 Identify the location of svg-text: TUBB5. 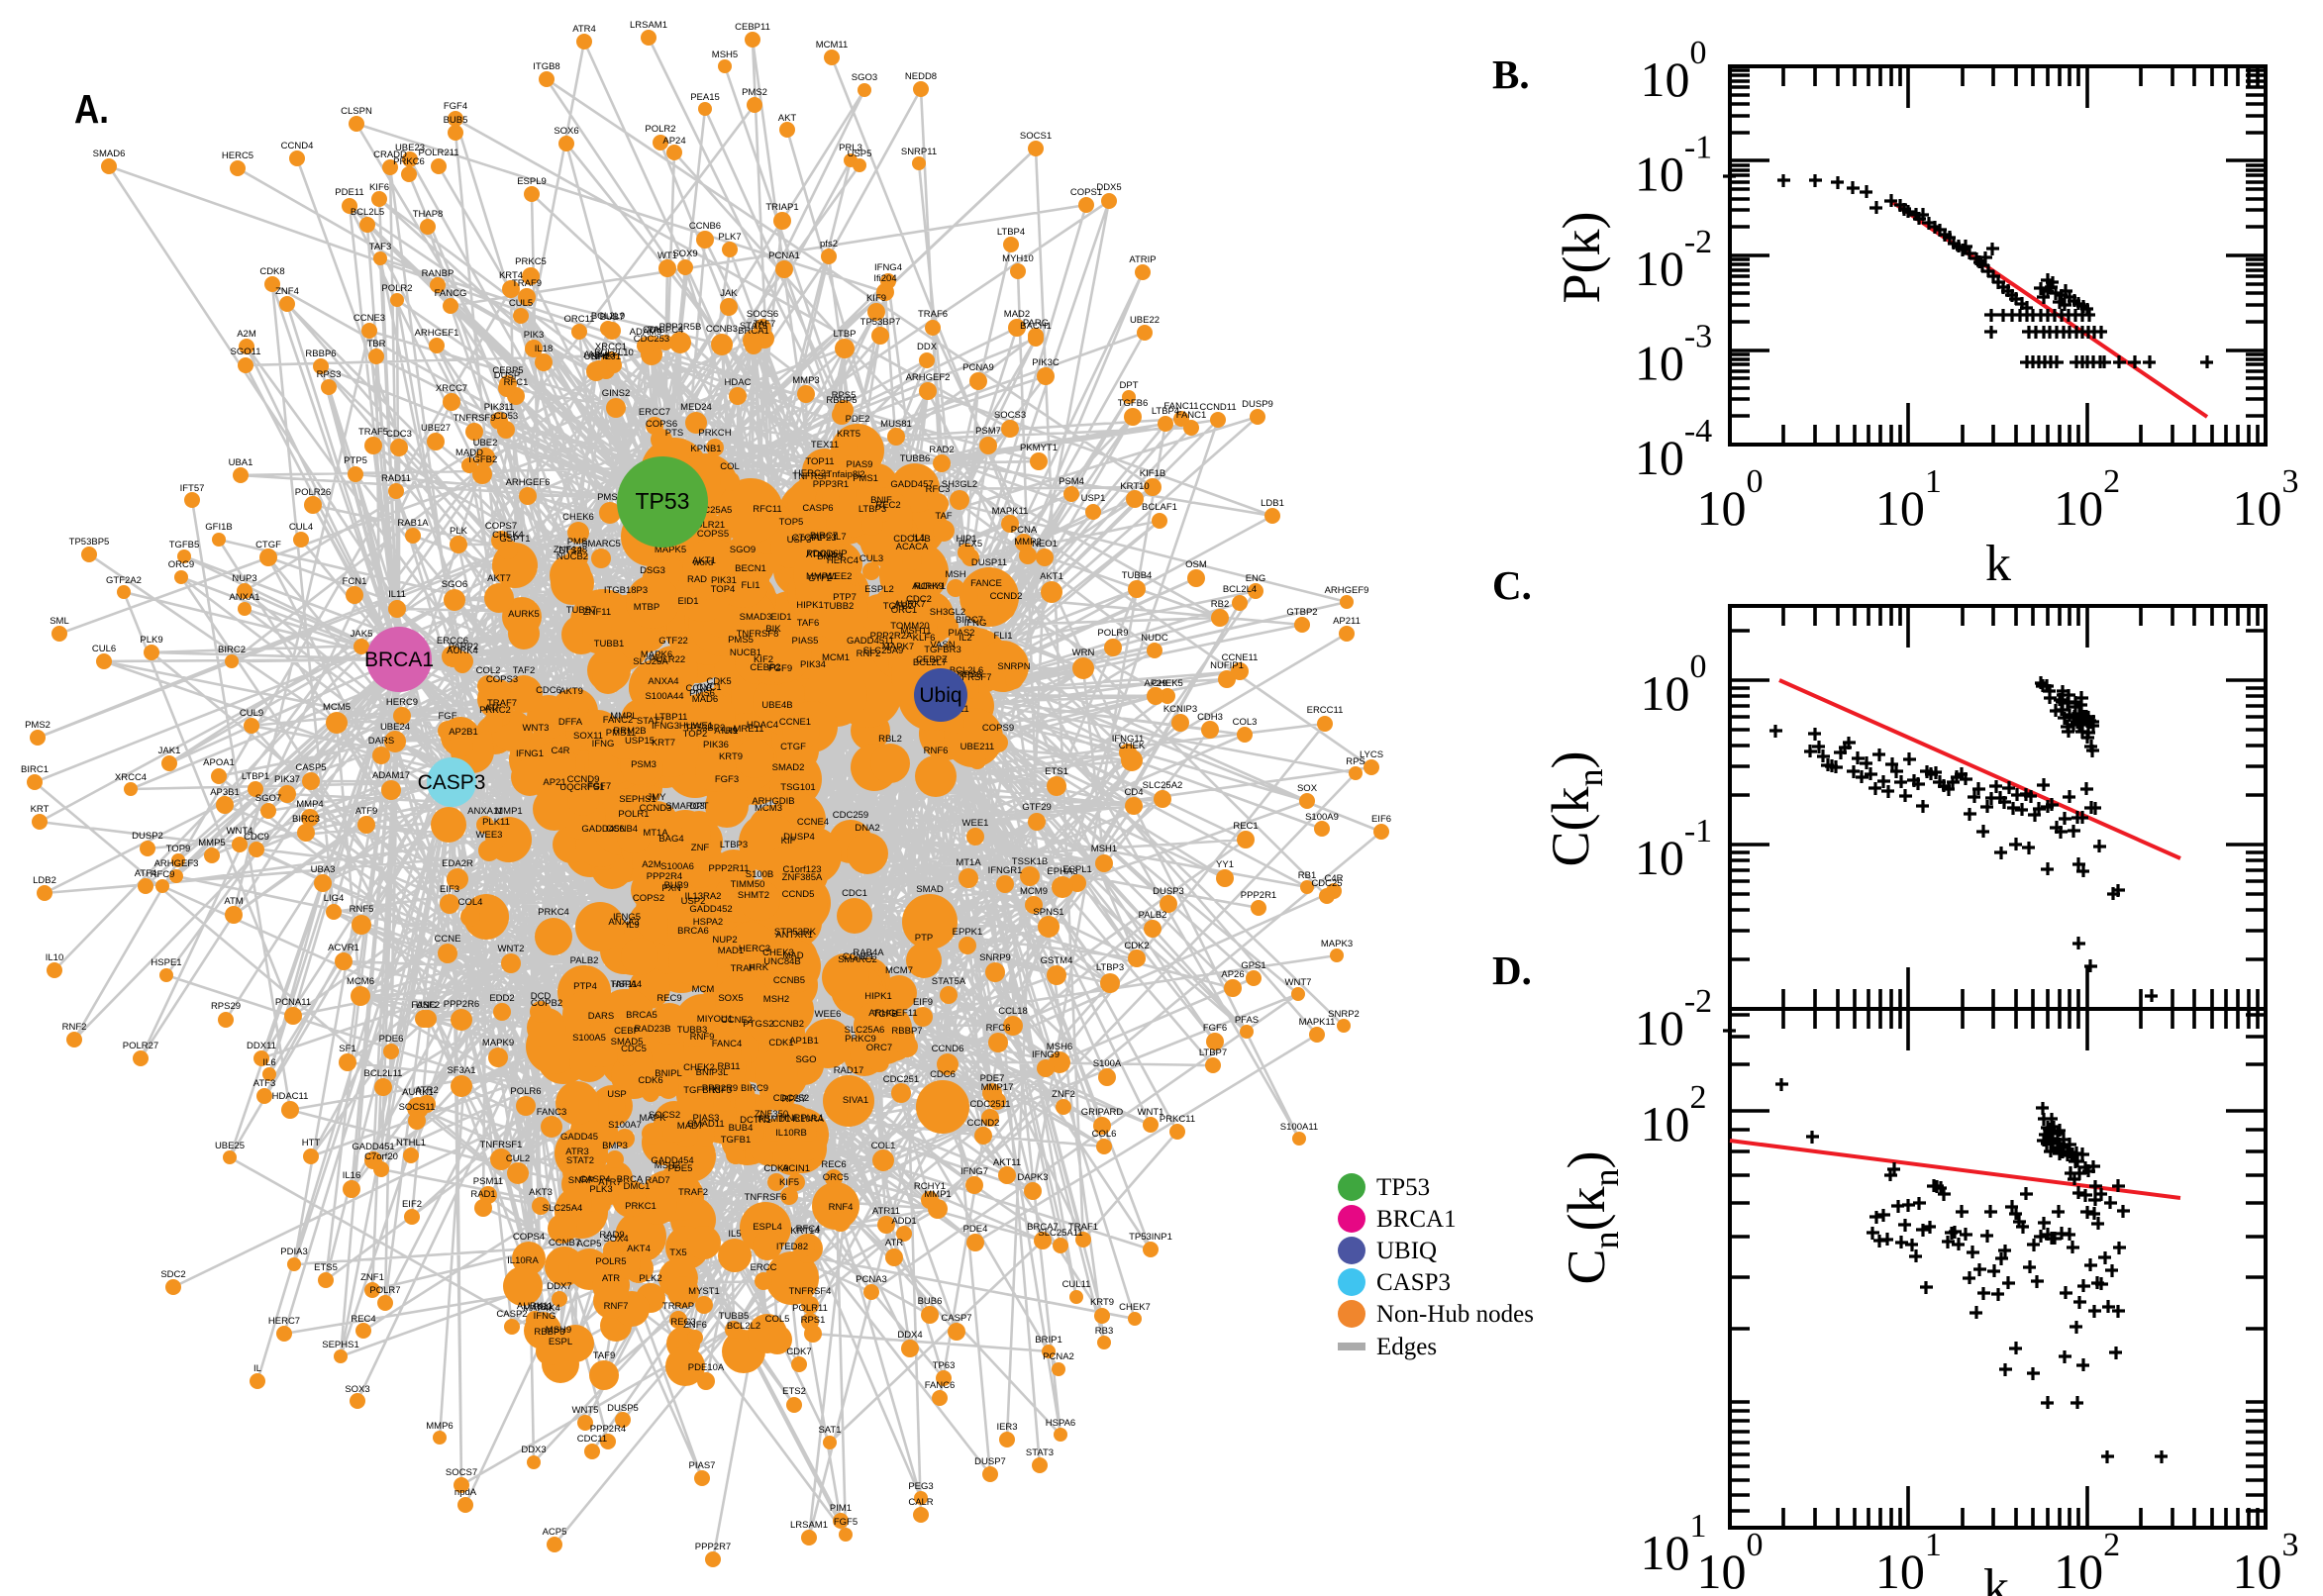
(734, 1316).